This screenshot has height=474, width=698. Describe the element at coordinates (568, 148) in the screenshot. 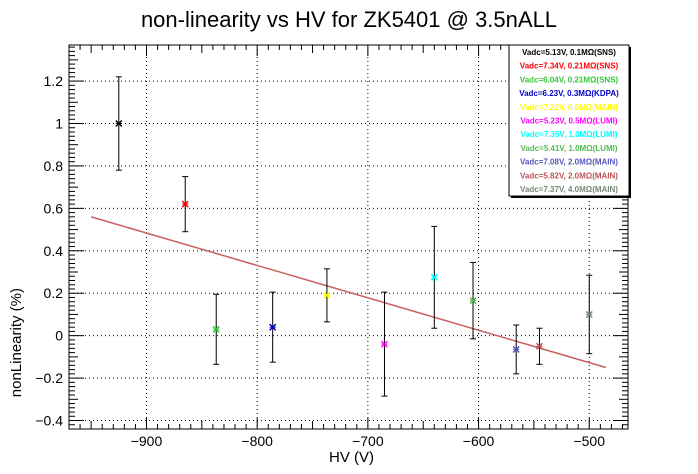

I see `legend-entry: Vadc=5.41V, 1.0MΩ(LUMI)` at that location.